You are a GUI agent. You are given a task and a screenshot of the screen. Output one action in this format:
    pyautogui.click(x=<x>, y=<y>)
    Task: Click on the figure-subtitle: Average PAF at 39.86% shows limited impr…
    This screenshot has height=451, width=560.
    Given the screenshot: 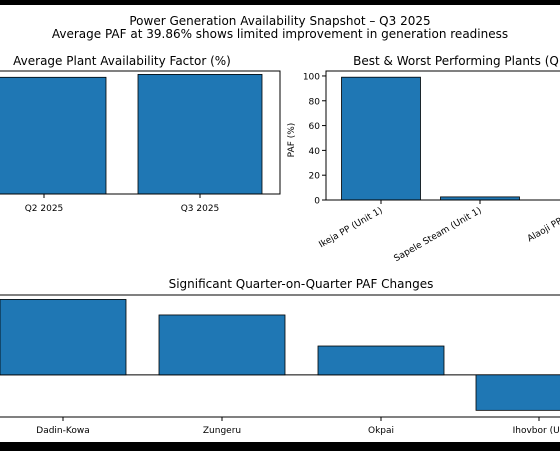 What is the action you would take?
    pyautogui.click(x=280, y=34)
    